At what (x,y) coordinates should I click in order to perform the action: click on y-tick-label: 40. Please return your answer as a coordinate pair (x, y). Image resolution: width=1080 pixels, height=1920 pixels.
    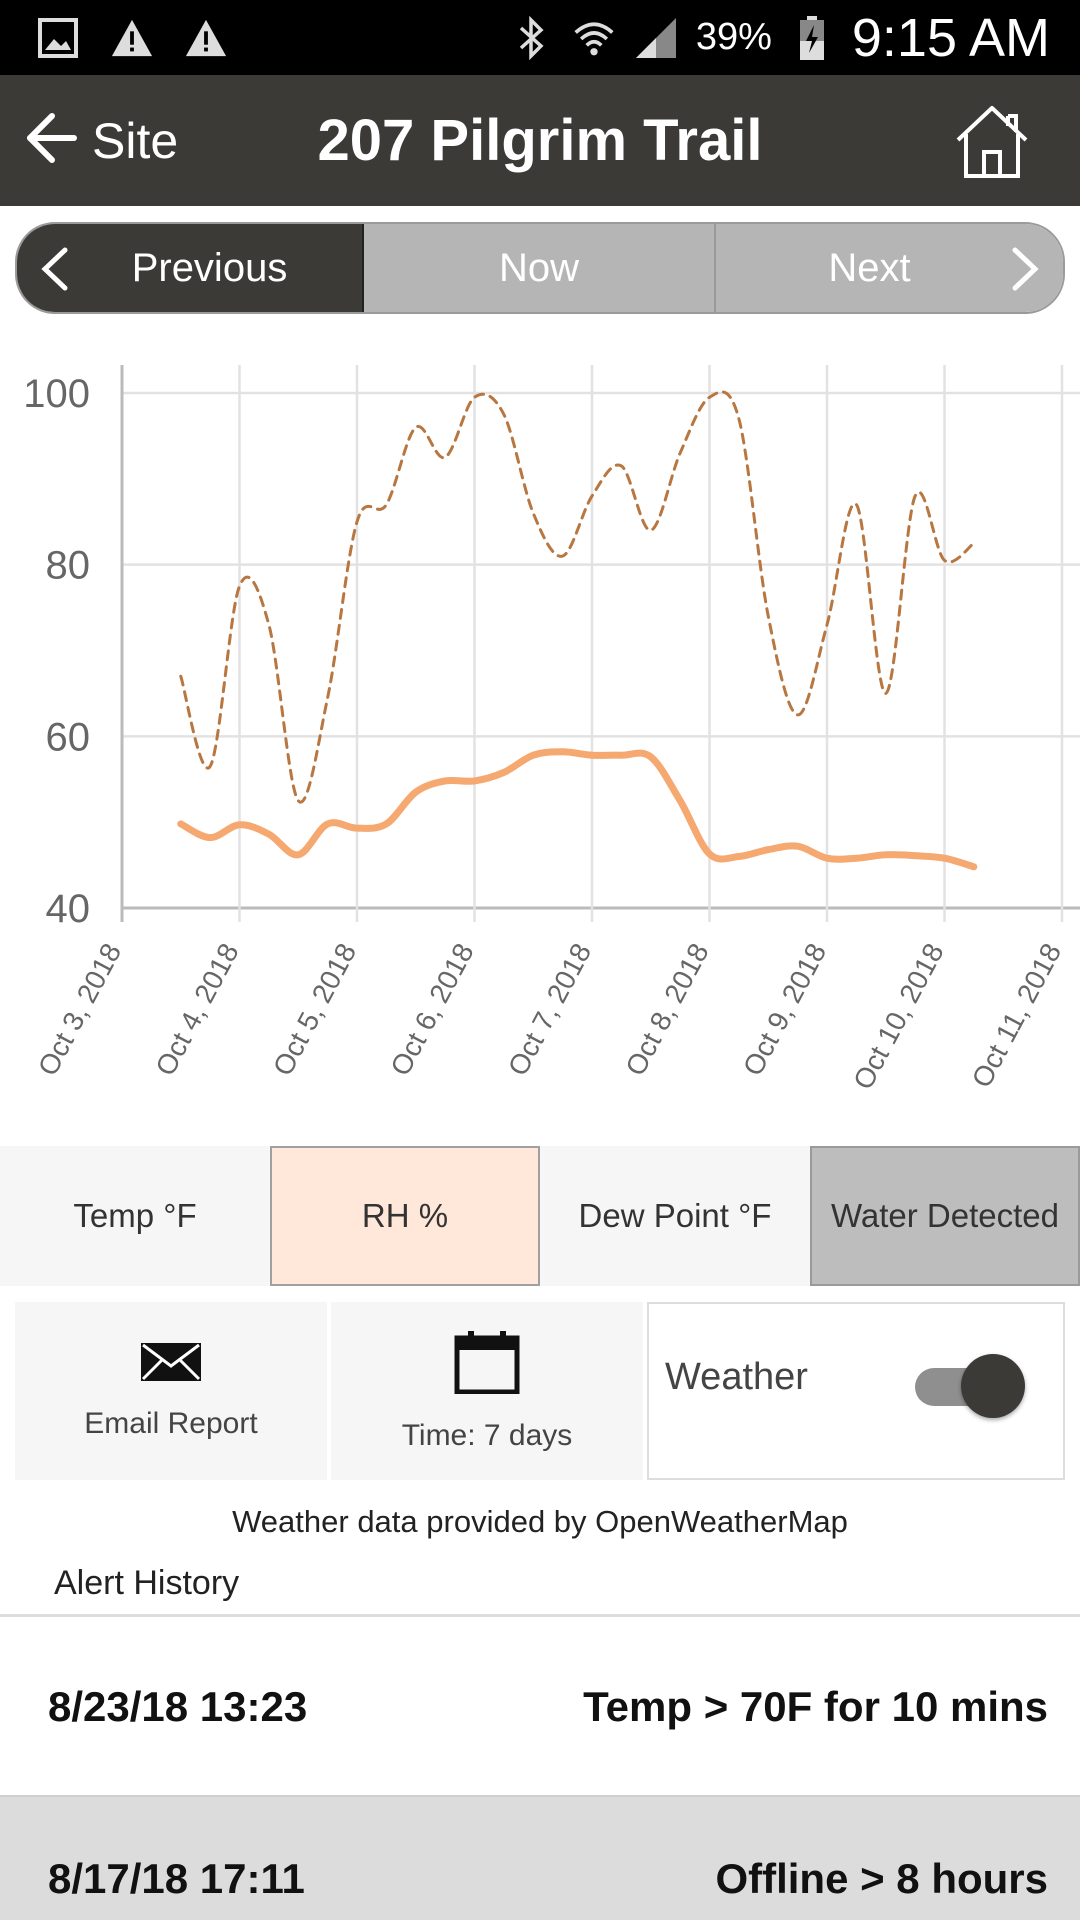
    Looking at the image, I should click on (68, 909).